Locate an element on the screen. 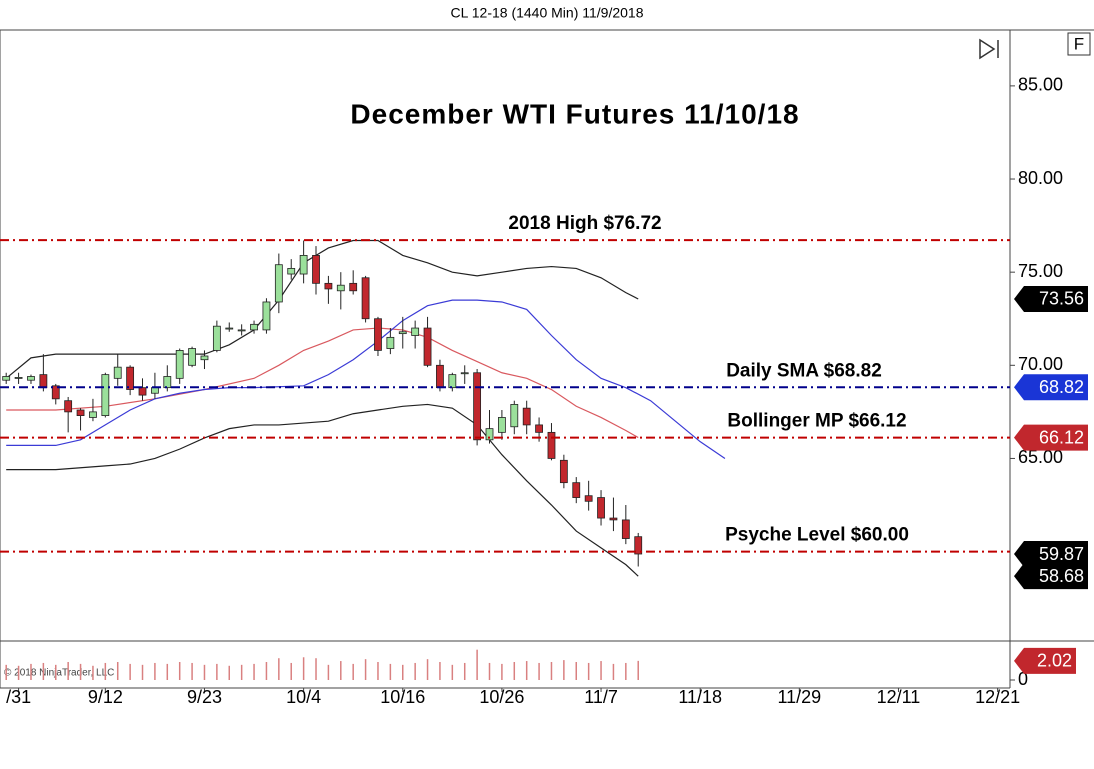 The height and width of the screenshot is (769, 1094). level-annotation: Bollinger MP $66.12 is located at coordinates (816, 421).